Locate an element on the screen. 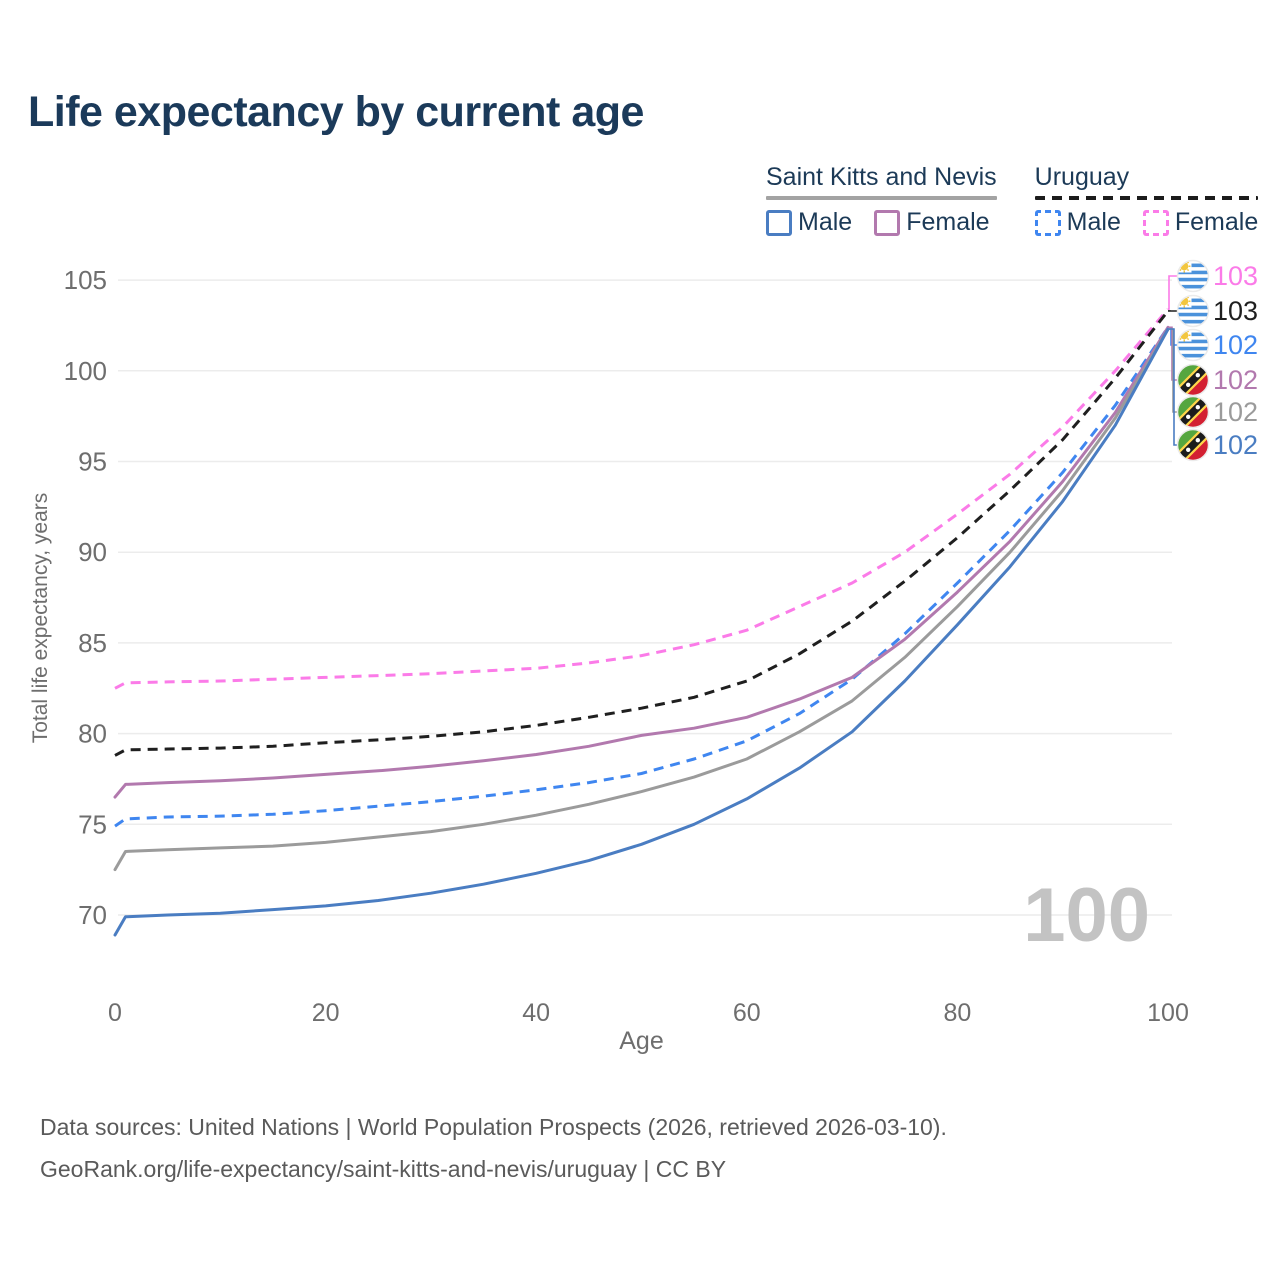 The width and height of the screenshot is (1280, 1280). legend-items-saint-kitts-and-nevis: Male Female is located at coordinates (881, 222).